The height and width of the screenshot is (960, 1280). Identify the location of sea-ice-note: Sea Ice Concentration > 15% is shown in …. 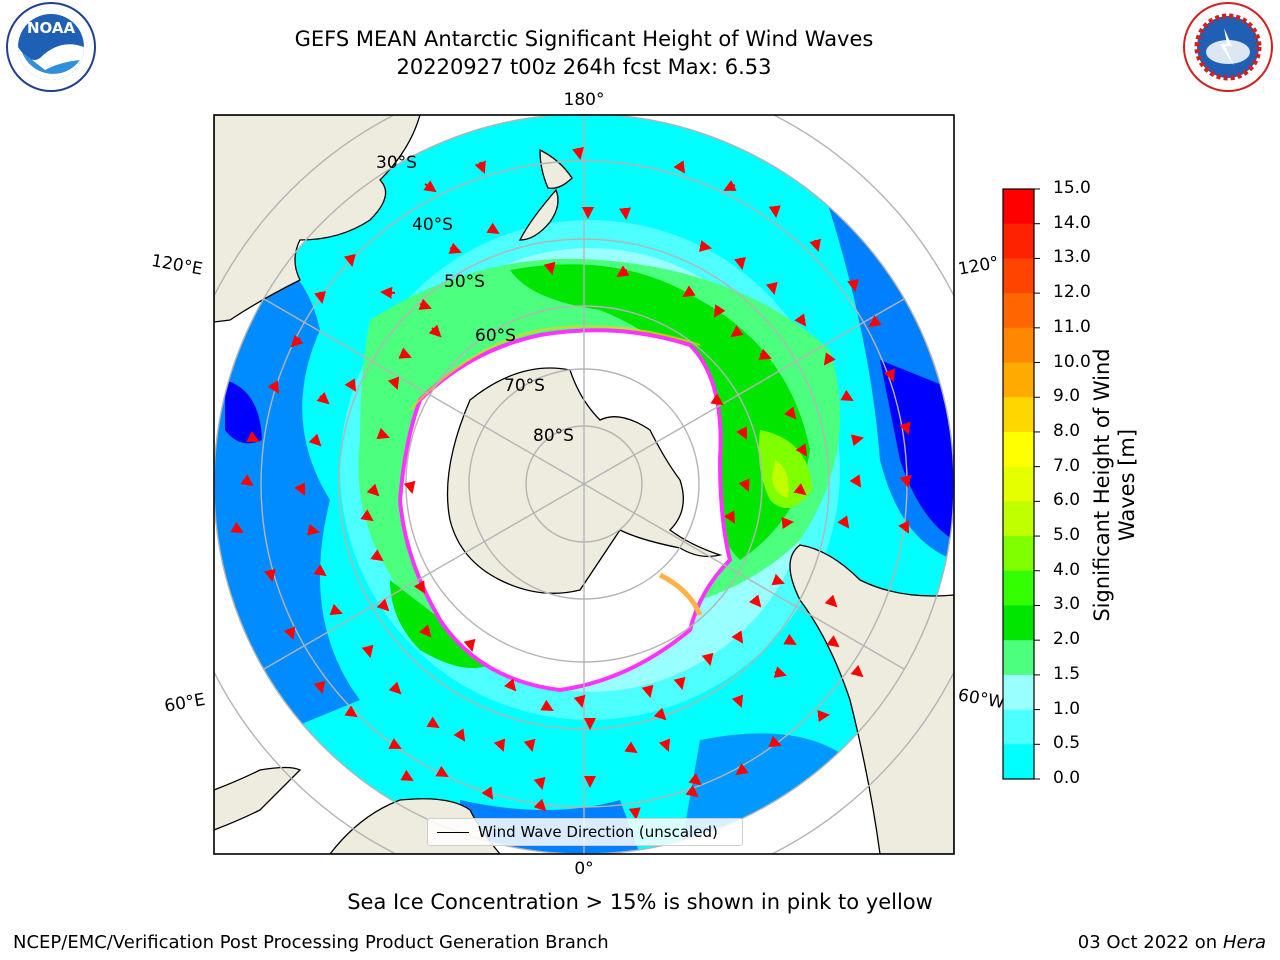
(640, 902).